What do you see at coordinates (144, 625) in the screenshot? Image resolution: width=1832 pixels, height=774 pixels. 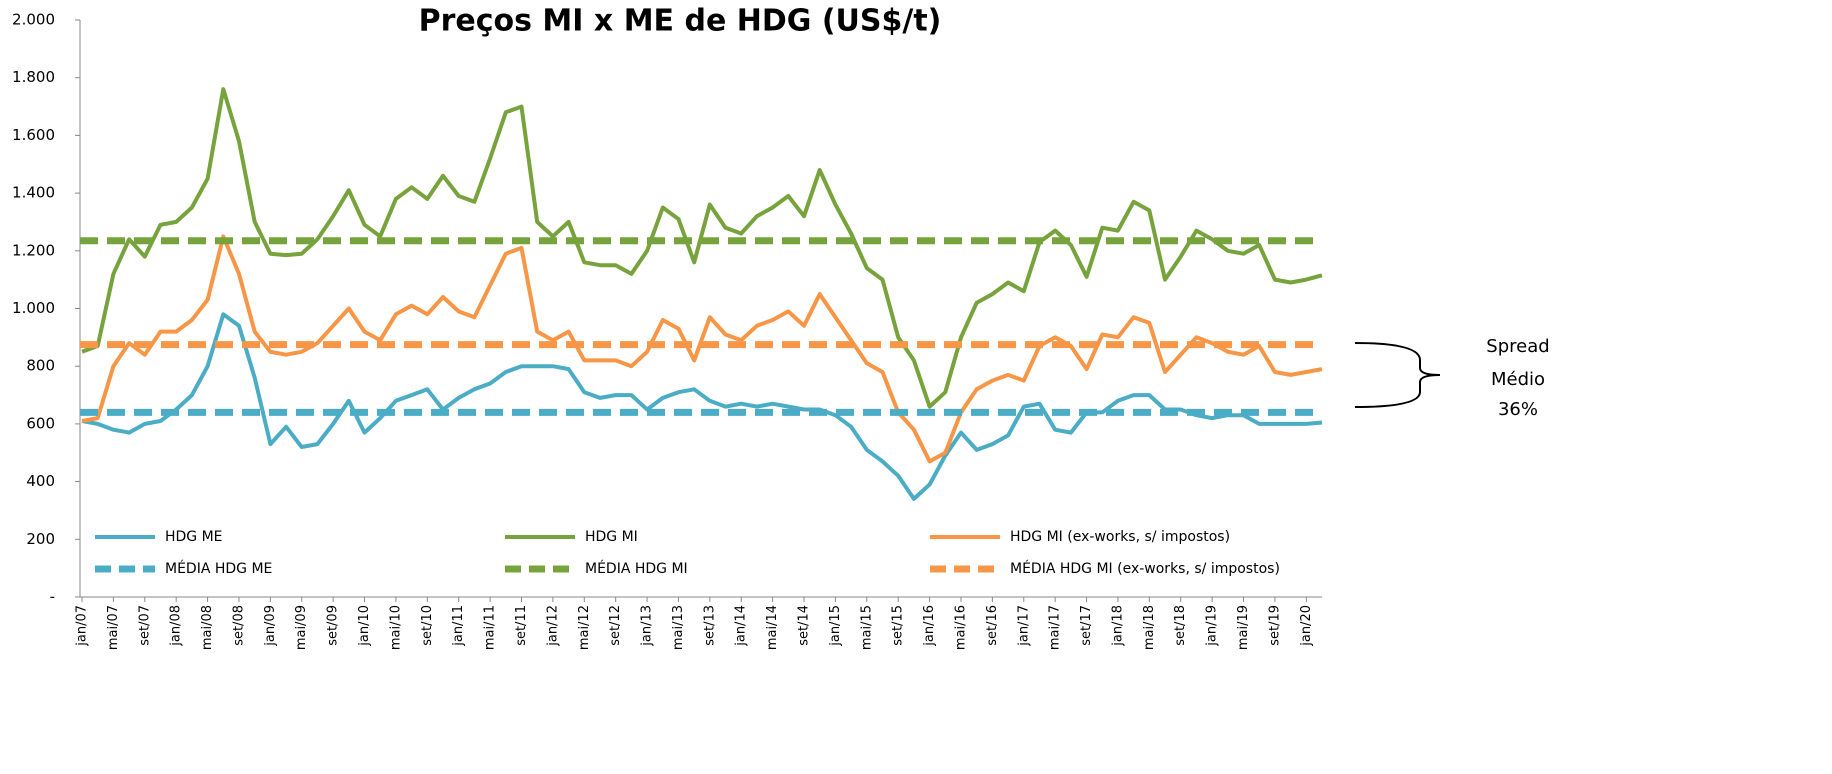 I see `x-tick-label: set/07` at bounding box center [144, 625].